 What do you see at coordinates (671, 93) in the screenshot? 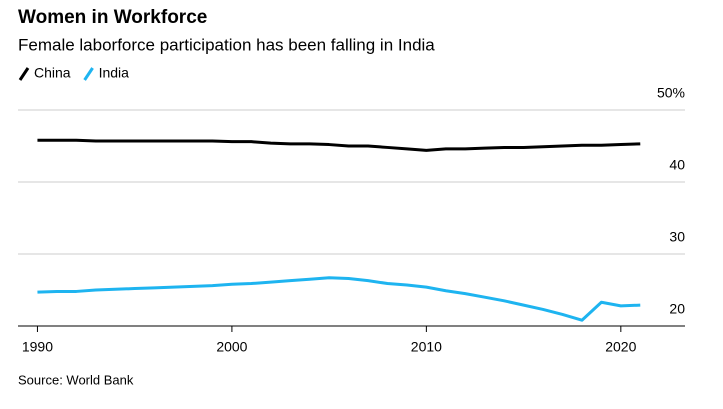
I see `y-tick-label: 50%` at bounding box center [671, 93].